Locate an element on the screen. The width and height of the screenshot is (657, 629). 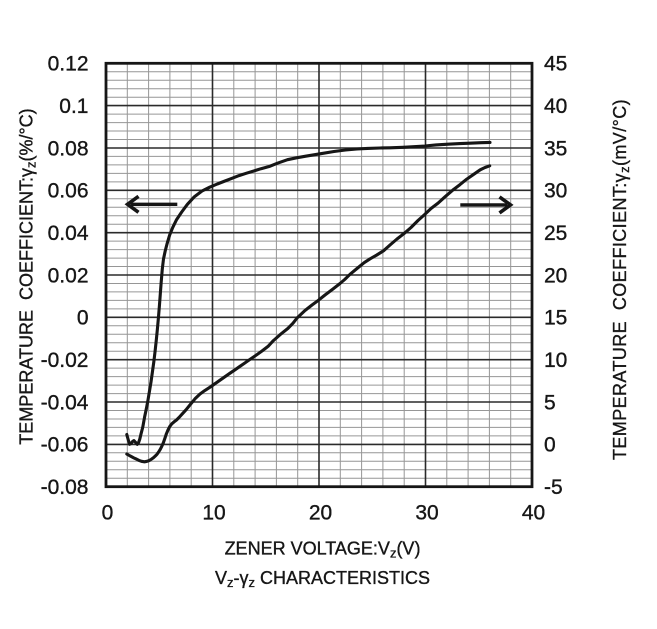
svg-text: 0.02 is located at coordinates (68, 275).